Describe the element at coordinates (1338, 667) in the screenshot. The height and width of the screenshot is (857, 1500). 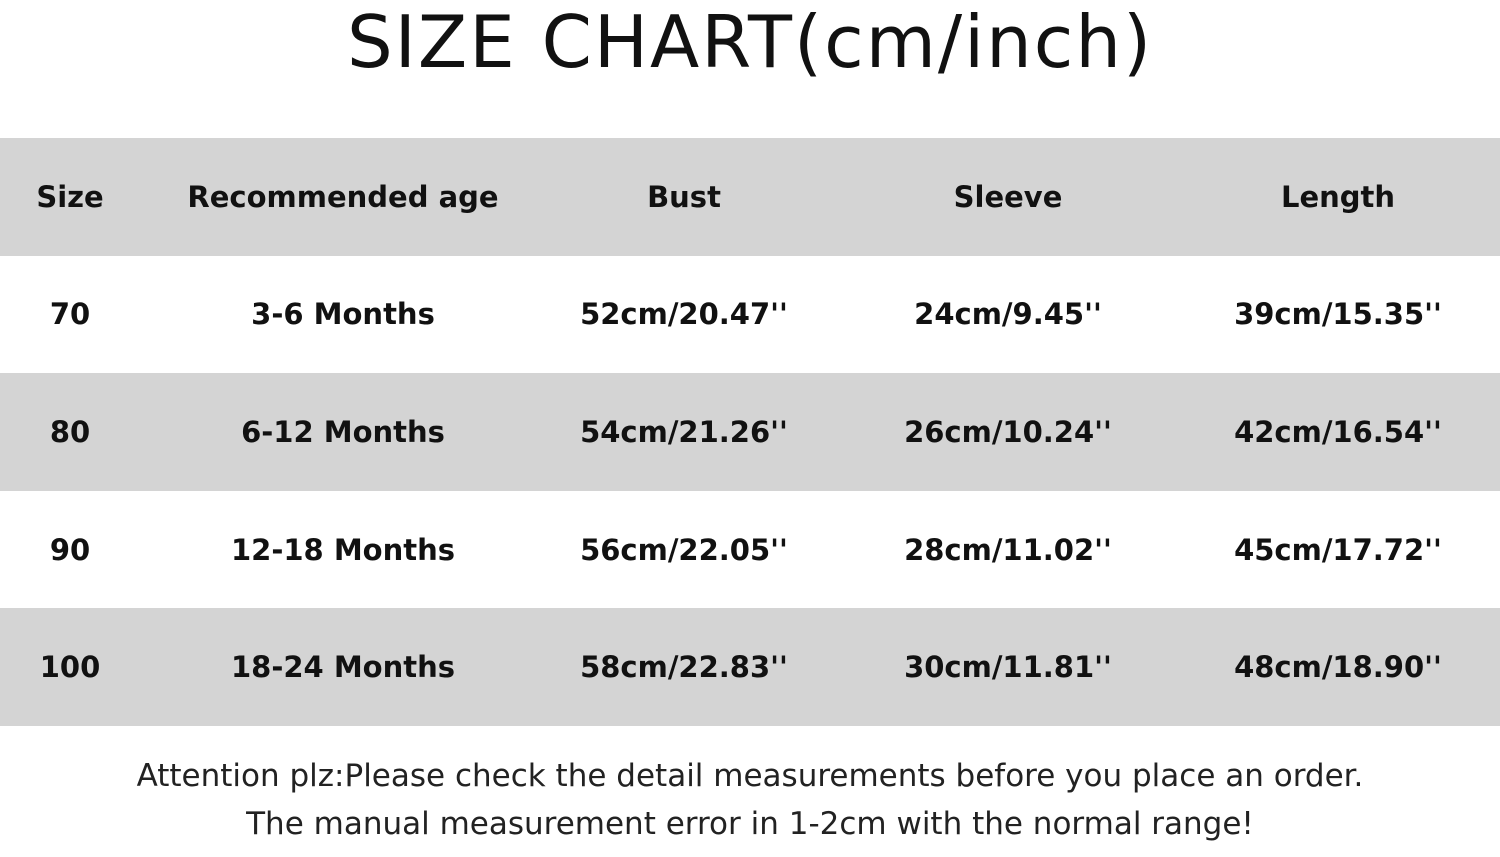
I see `cell-length: 48cm/18.90''` at that location.